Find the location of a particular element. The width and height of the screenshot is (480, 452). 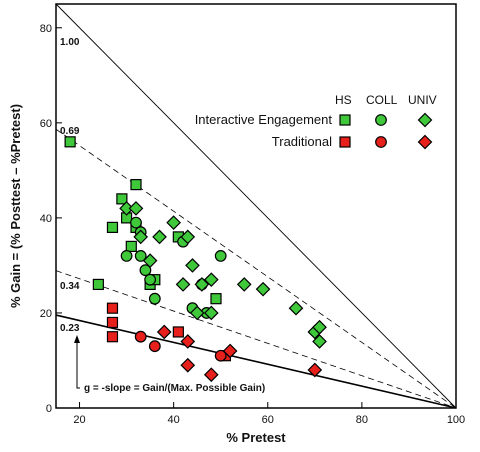

x-tick-label: 100 is located at coordinates (456, 420).